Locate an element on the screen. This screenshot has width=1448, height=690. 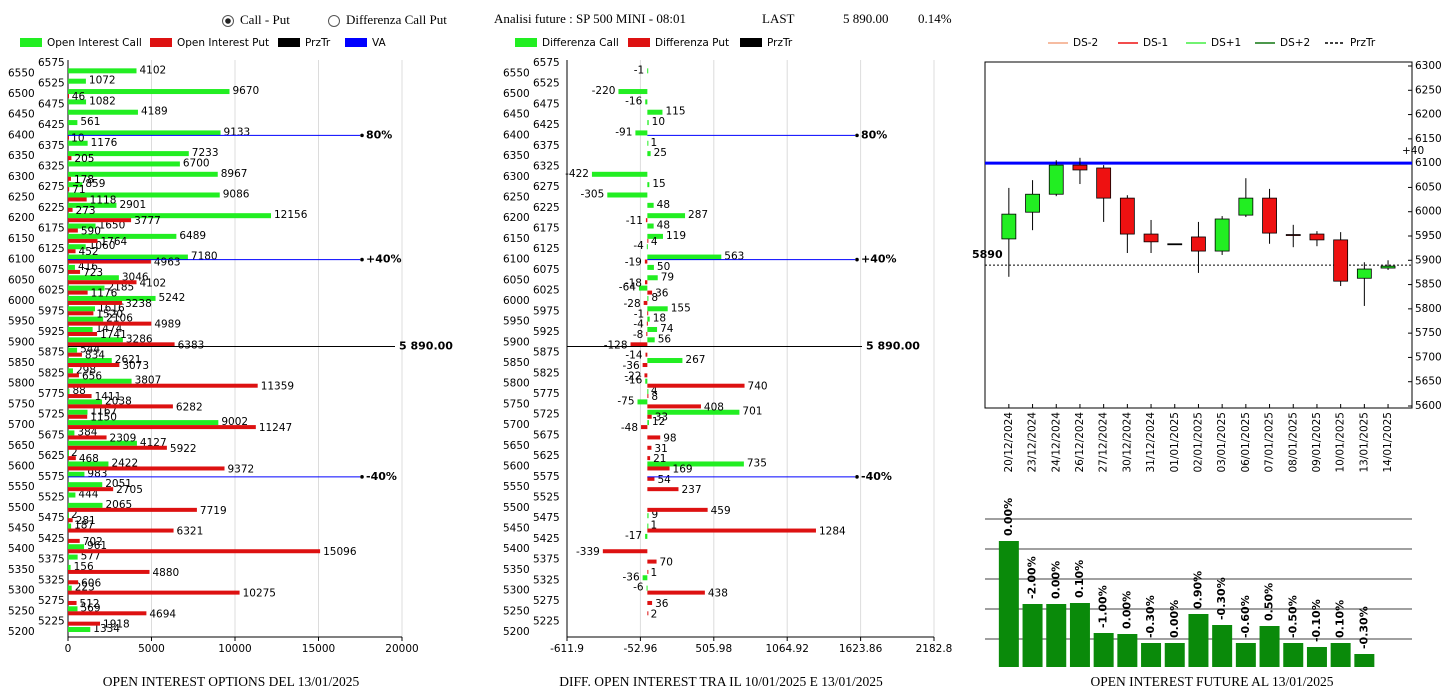
bar-annotation: -1.00% is located at coordinates (1103, 606).